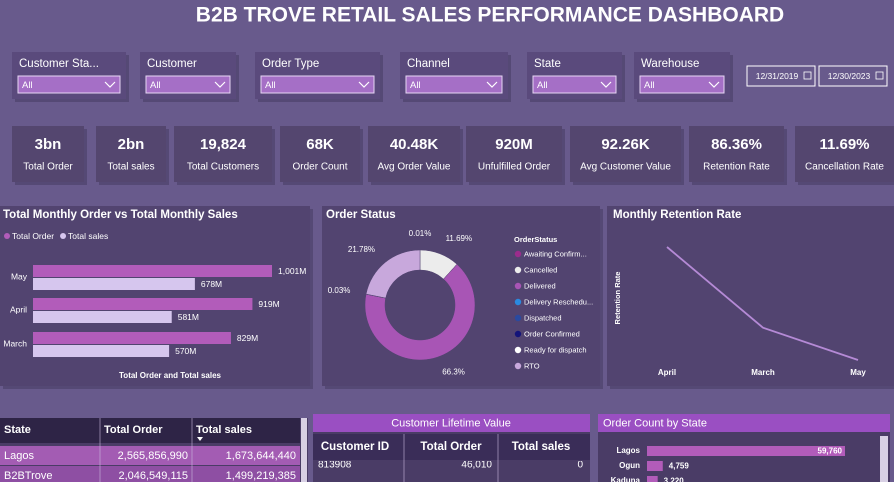 Image resolution: width=894 pixels, height=482 pixels. What do you see at coordinates (667, 372) in the screenshot?
I see `x-tick-label: April` at bounding box center [667, 372].